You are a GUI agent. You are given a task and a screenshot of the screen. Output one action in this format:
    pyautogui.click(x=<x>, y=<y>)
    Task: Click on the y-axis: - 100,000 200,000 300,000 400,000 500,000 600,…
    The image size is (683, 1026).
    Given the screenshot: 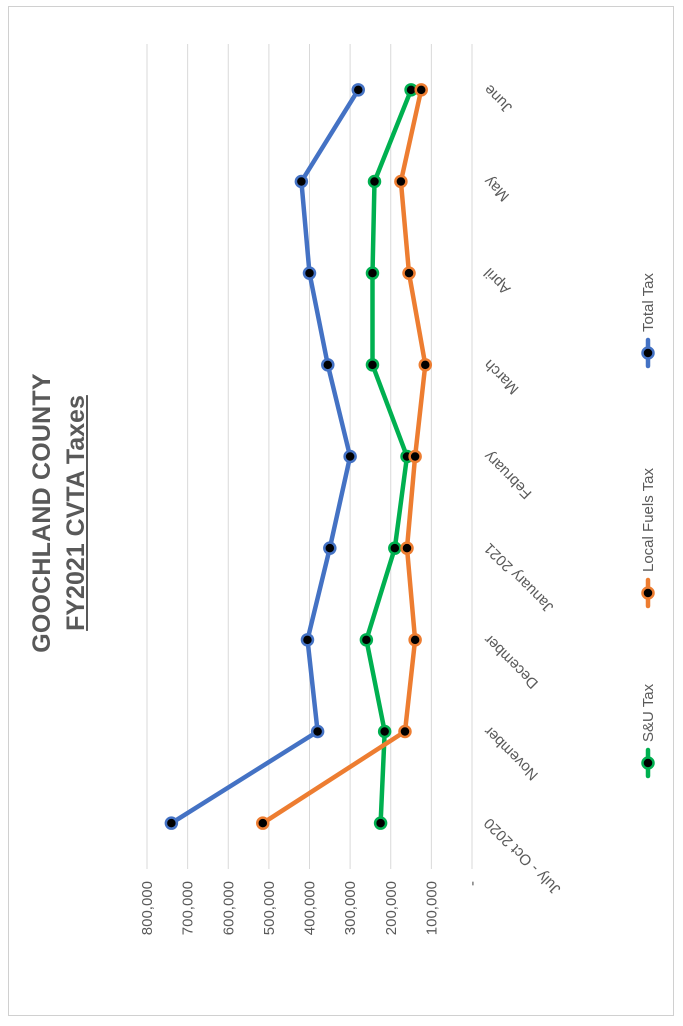 What is the action you would take?
    pyautogui.click(x=310, y=908)
    